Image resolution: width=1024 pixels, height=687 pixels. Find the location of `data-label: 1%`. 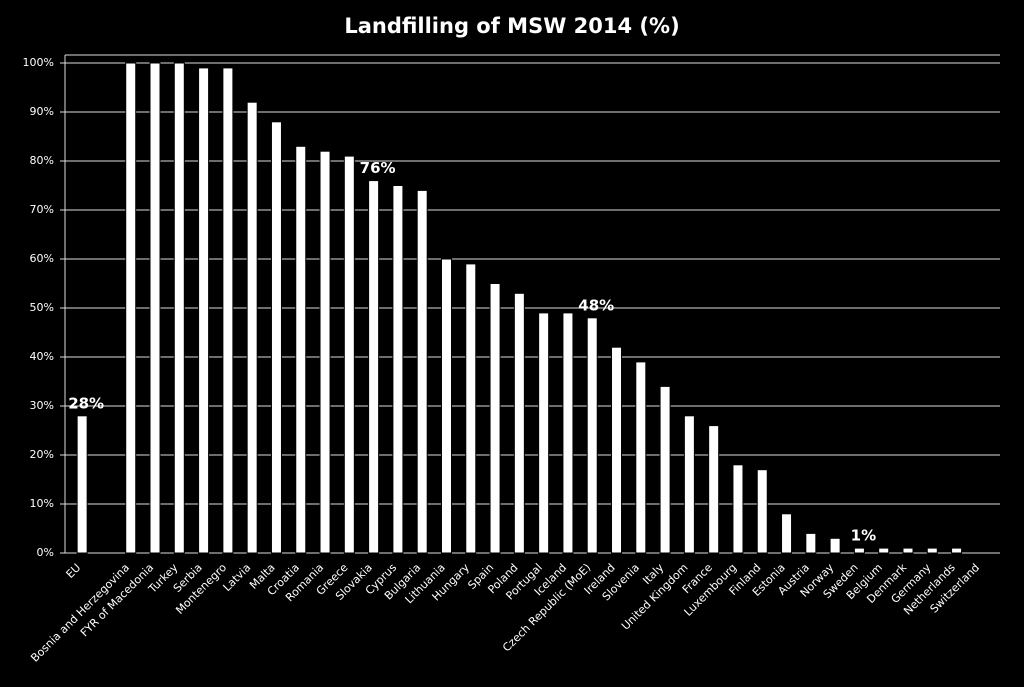

data-label: 1% is located at coordinates (863, 536).